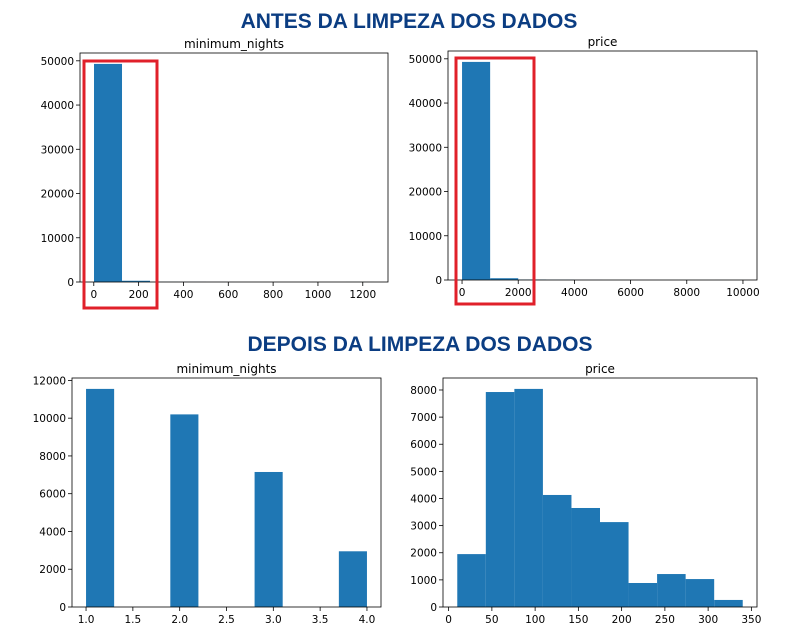  I want to click on x-tick-label: 150, so click(578, 620).